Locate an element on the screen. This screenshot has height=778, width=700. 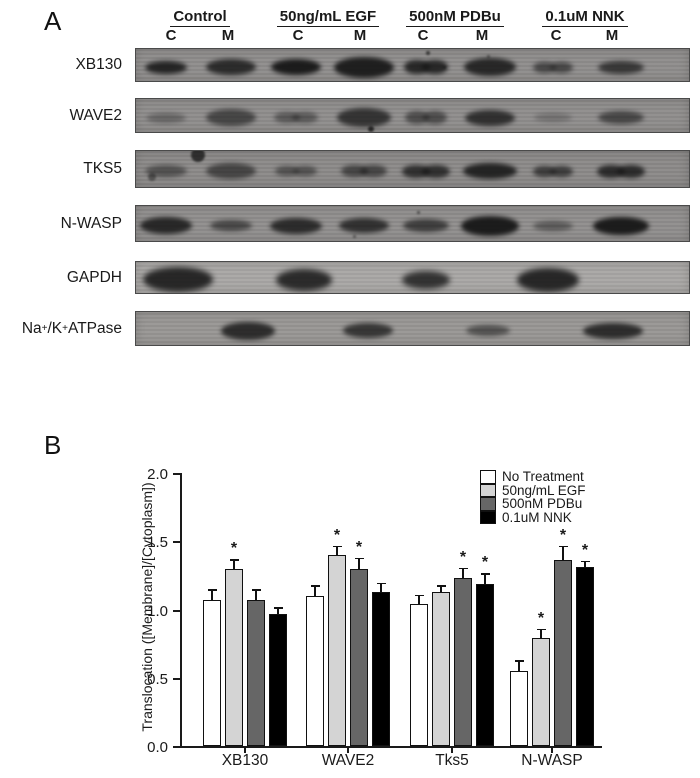
legend-label: 0.1uM NNK is located at coordinates (537, 517).